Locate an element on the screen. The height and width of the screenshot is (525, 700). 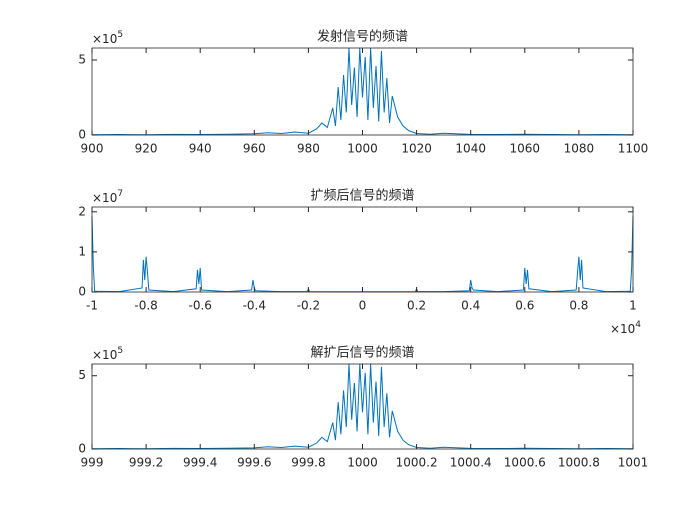
x-tick-label: 980 is located at coordinates (308, 149).